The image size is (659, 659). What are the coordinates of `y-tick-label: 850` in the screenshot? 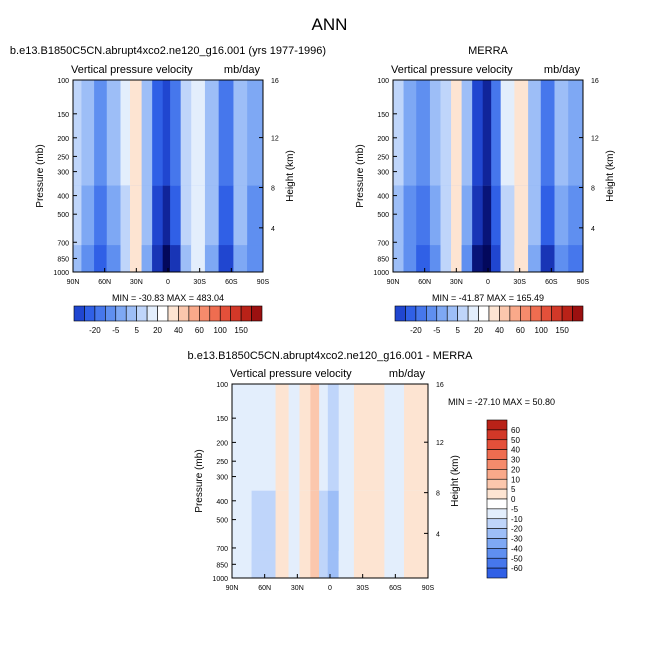 It's located at (63, 259).